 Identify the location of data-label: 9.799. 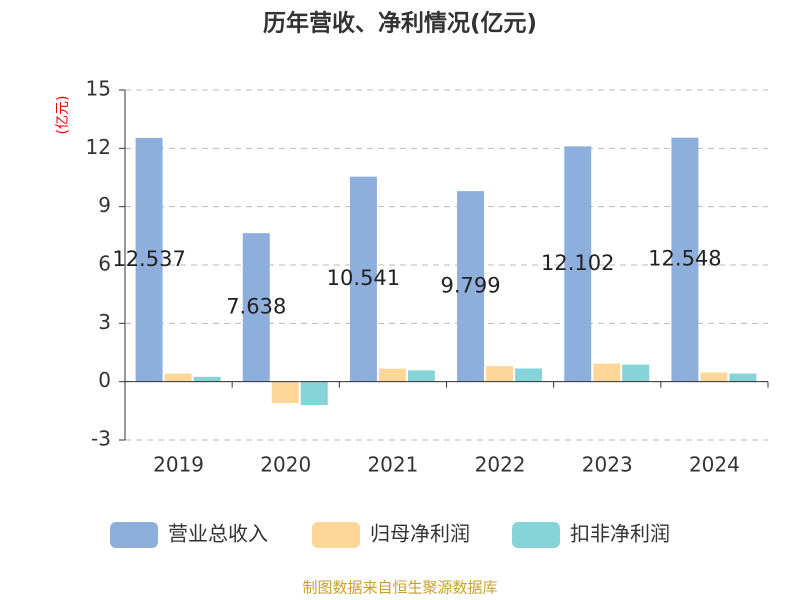
(471, 285).